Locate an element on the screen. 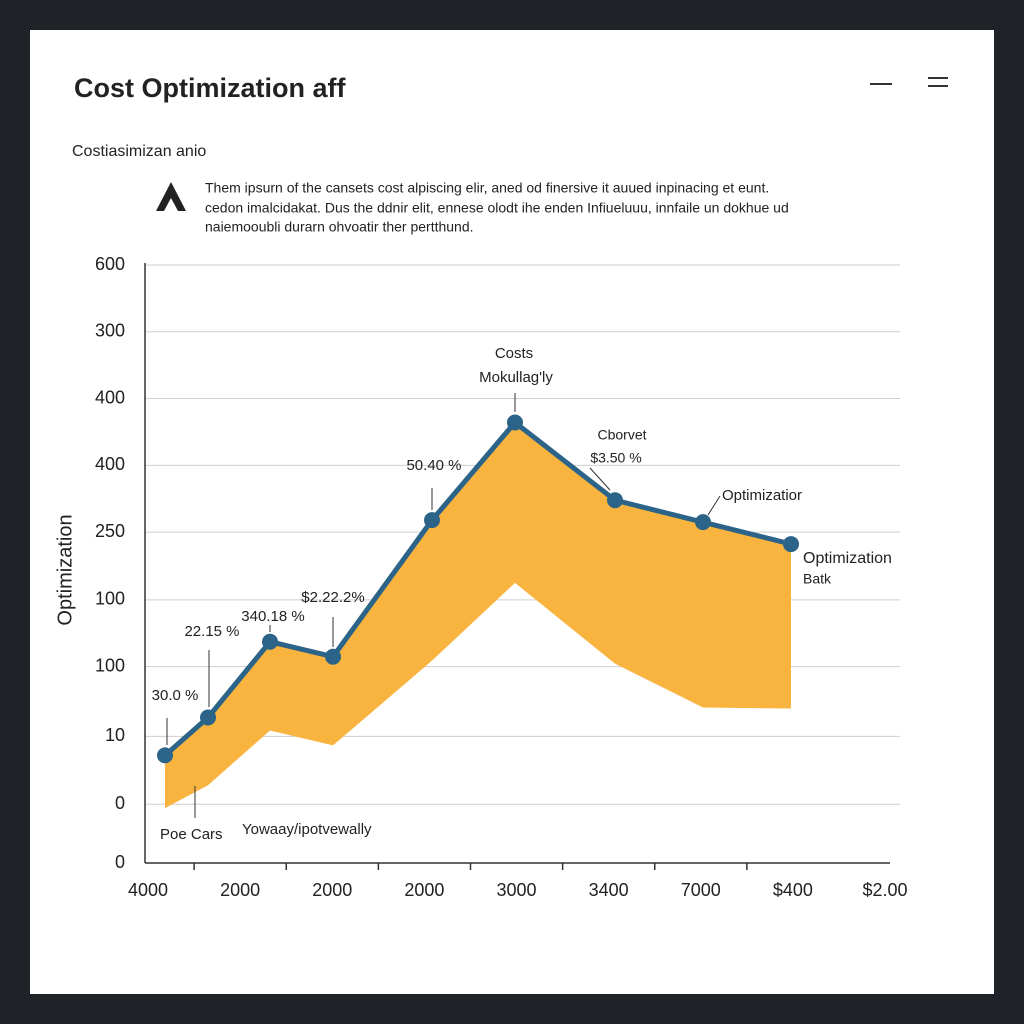  y-tick-label: 300 is located at coordinates (110, 331).